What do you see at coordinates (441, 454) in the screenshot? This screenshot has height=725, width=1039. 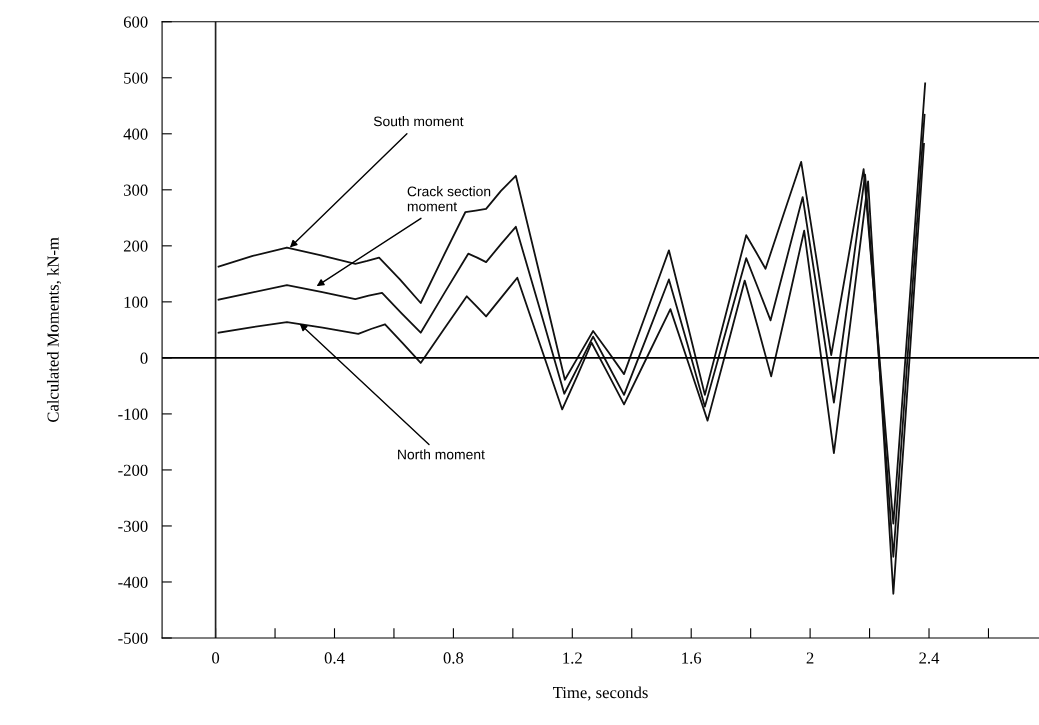 I see `annotation: North moment` at bounding box center [441, 454].